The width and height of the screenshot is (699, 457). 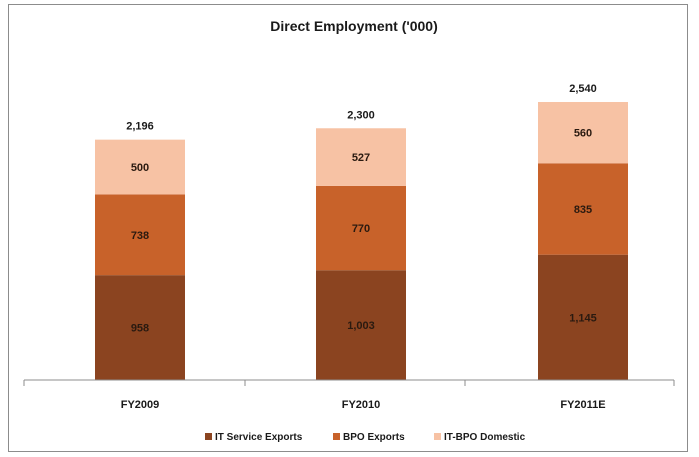 I want to click on bar-segment-fy2011e-it-bpo-domestic, so click(x=583, y=133).